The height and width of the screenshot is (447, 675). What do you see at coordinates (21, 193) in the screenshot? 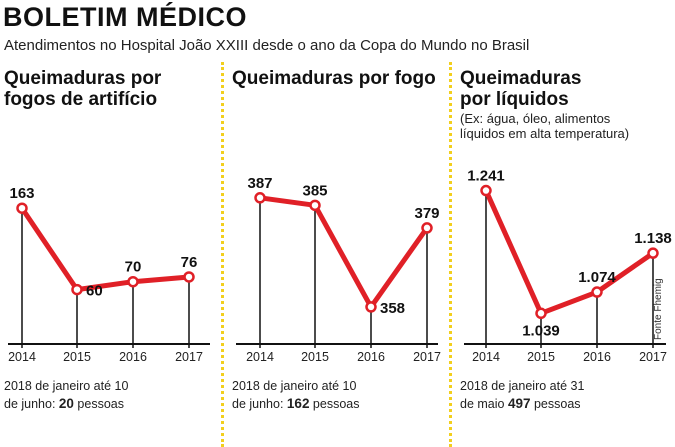
I see `data-label: 163` at bounding box center [21, 193].